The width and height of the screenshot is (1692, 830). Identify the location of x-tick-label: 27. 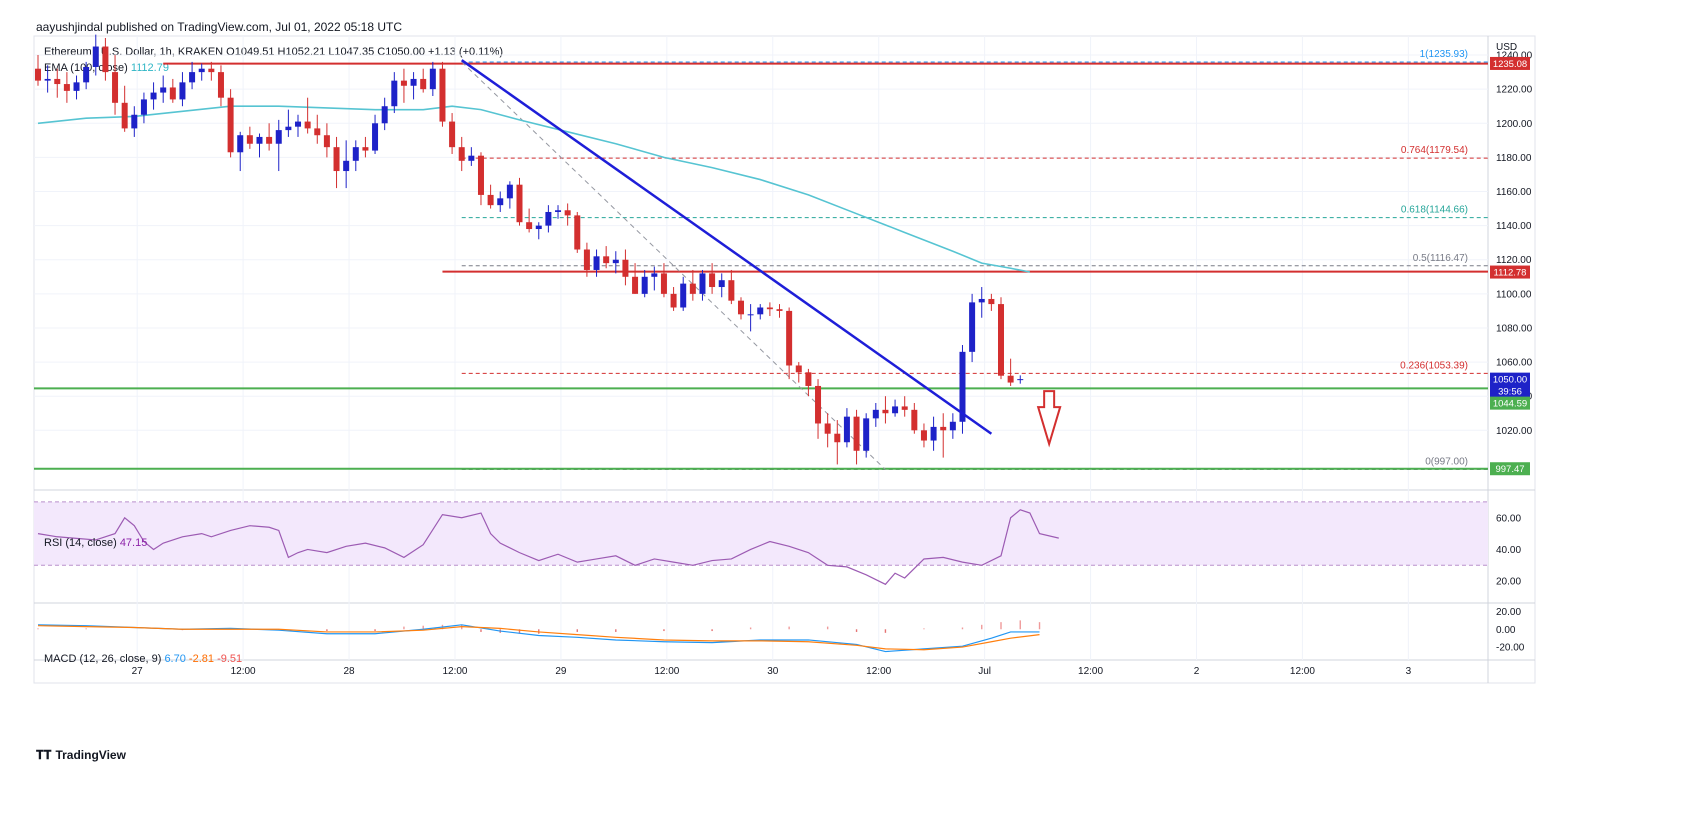
(138, 671).